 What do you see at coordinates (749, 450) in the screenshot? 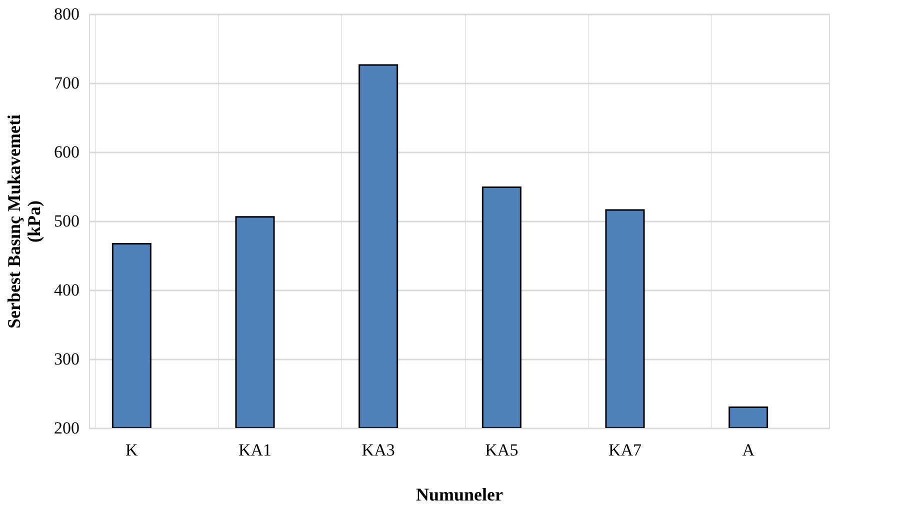
I see `x-tick-label: A` at bounding box center [749, 450].